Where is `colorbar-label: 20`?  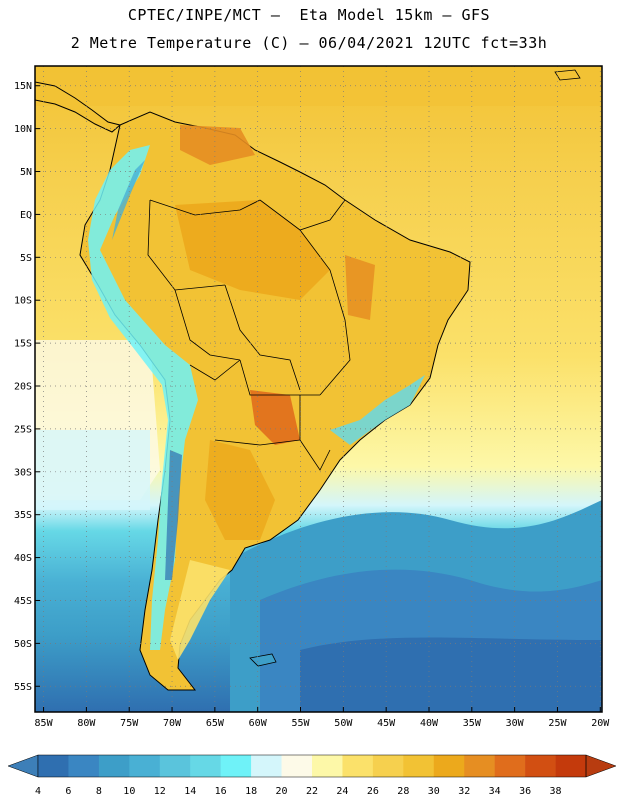
colorbar-label: 20 is located at coordinates (282, 791).